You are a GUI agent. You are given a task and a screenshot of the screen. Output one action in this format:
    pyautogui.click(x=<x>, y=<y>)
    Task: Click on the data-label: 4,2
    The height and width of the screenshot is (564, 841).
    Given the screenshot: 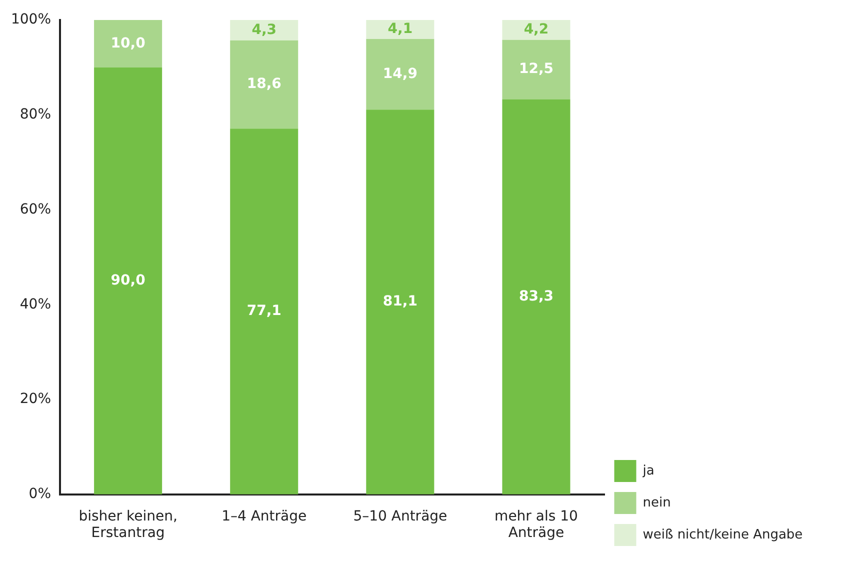 What is the action you would take?
    pyautogui.click(x=536, y=30)
    